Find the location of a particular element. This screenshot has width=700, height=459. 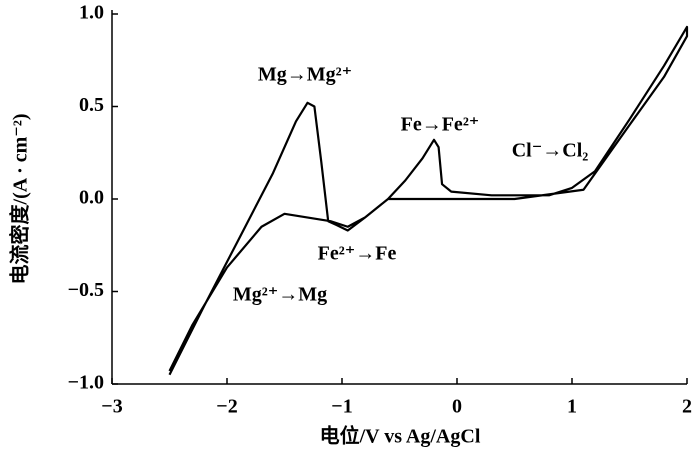

x-tick-label: −3 is located at coordinates (111, 407).